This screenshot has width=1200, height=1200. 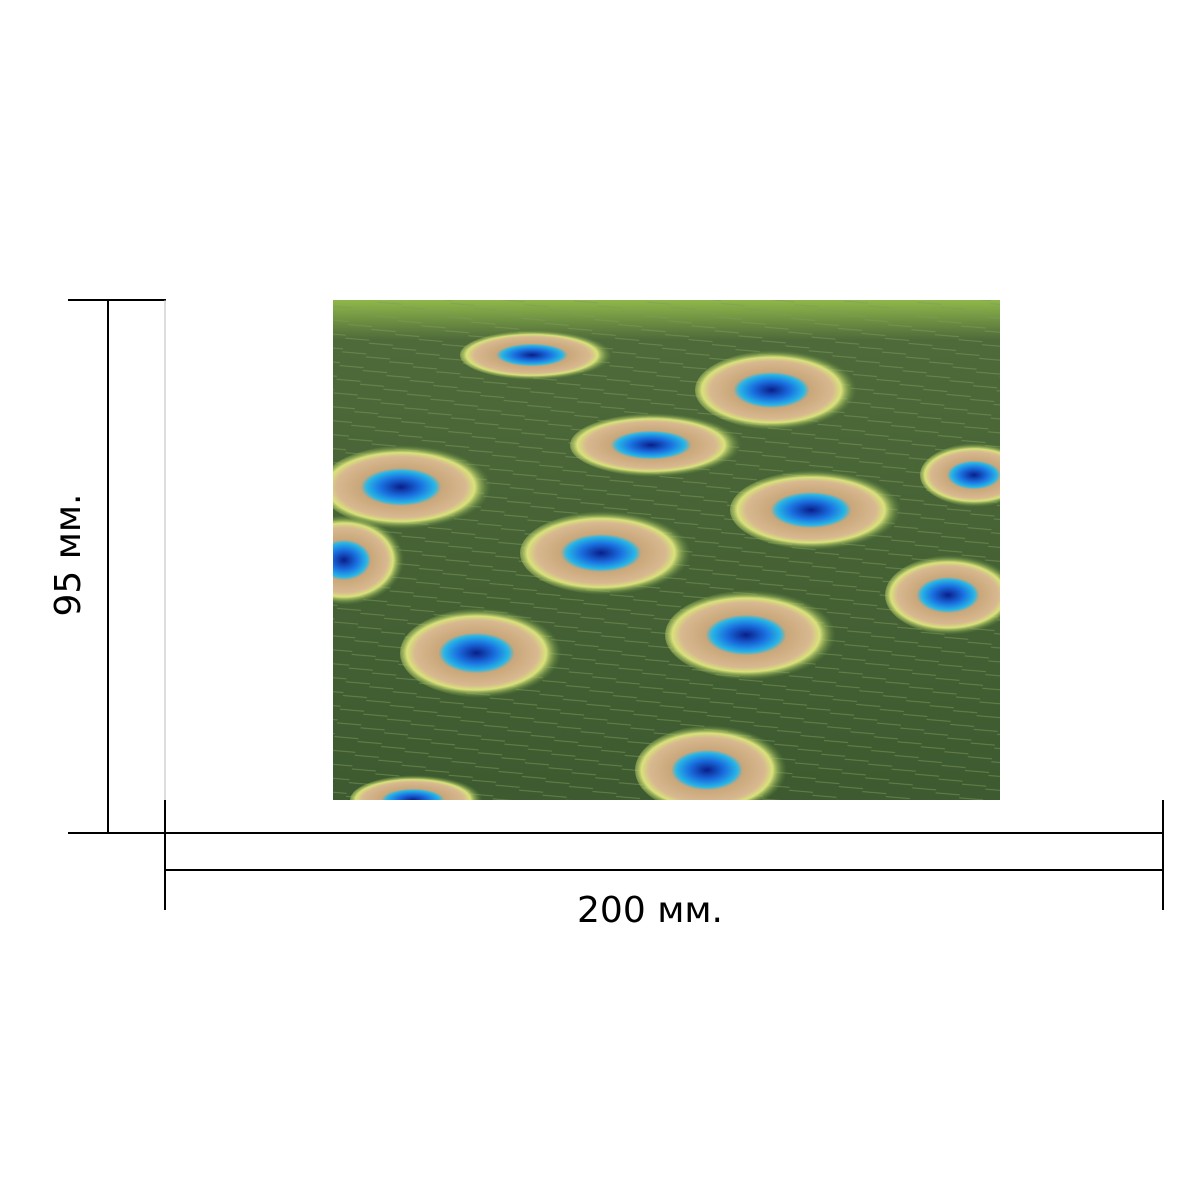 I want to click on width-dimension: 200 мм., so click(x=664, y=865).